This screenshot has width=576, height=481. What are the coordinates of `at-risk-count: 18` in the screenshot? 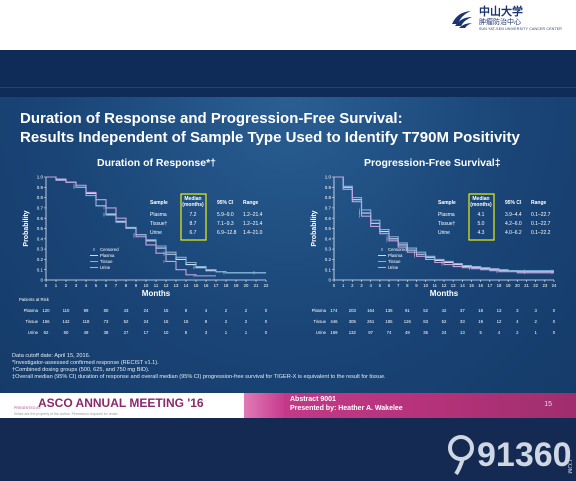 It's located at (480, 310).